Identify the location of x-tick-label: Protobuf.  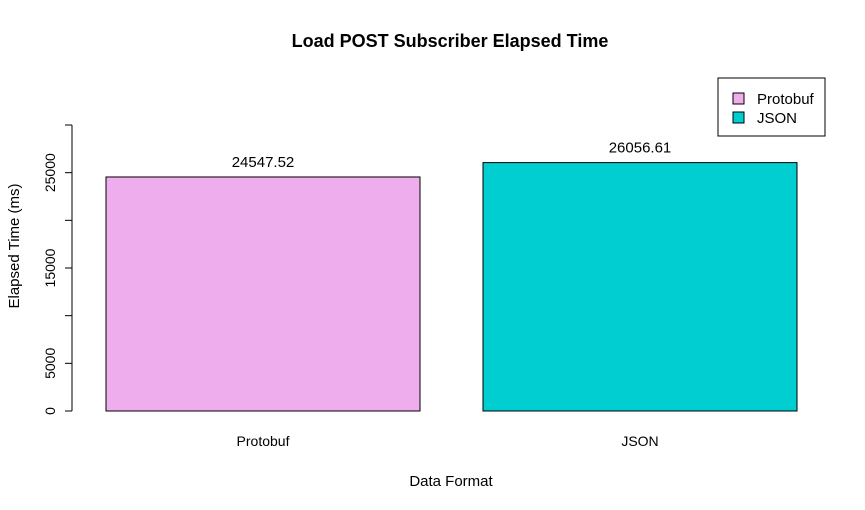
(263, 441).